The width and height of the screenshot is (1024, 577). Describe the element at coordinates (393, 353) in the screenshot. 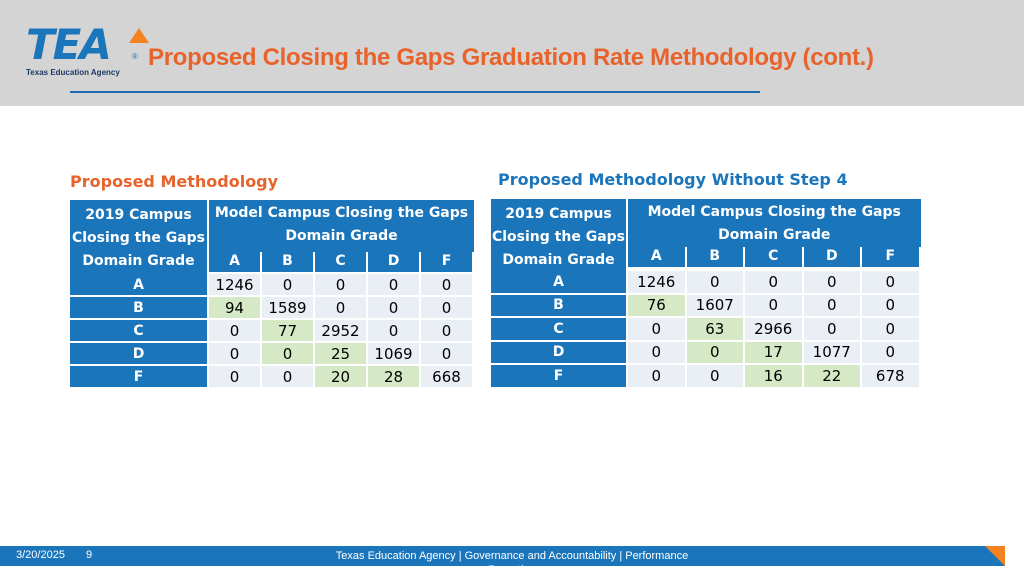

I see `table-cell: 1069` at that location.